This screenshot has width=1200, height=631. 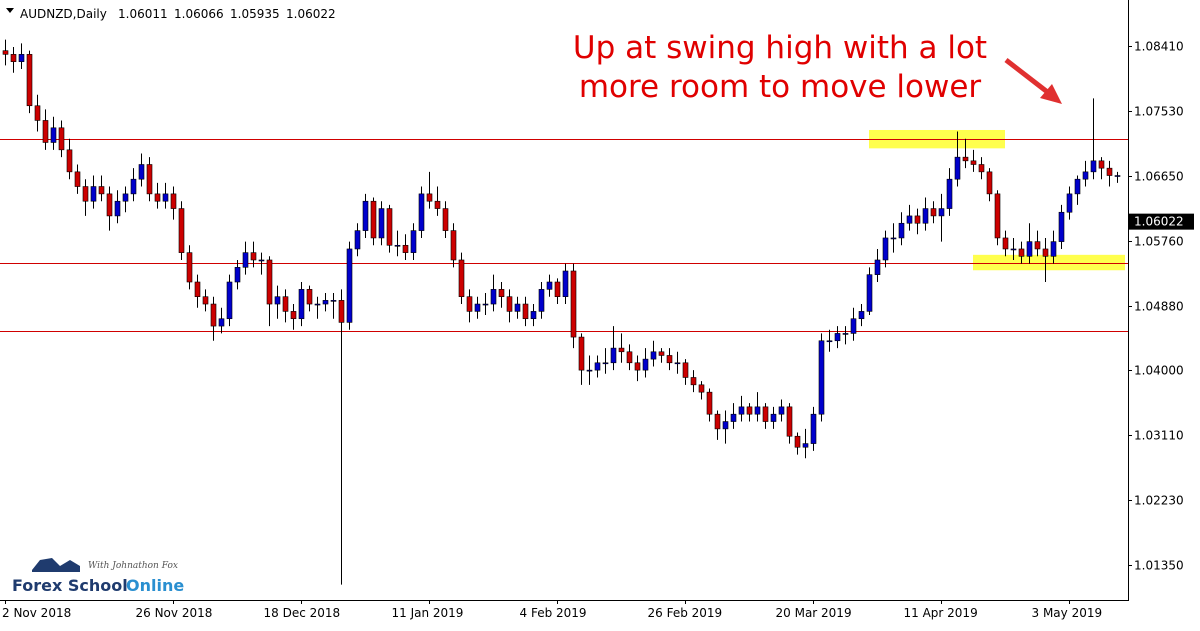 I want to click on arrow-head, so click(x=1051, y=94).